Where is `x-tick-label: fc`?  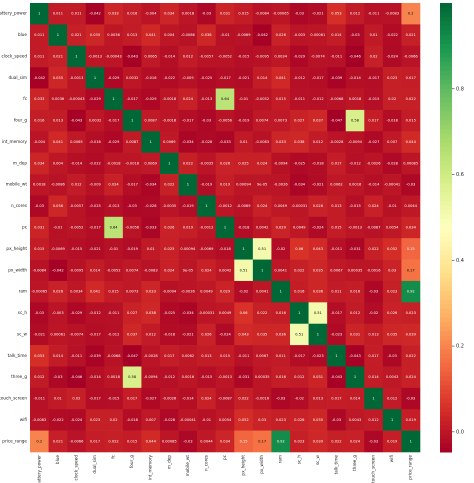 x-tick-label: fc is located at coordinates (113, 456).